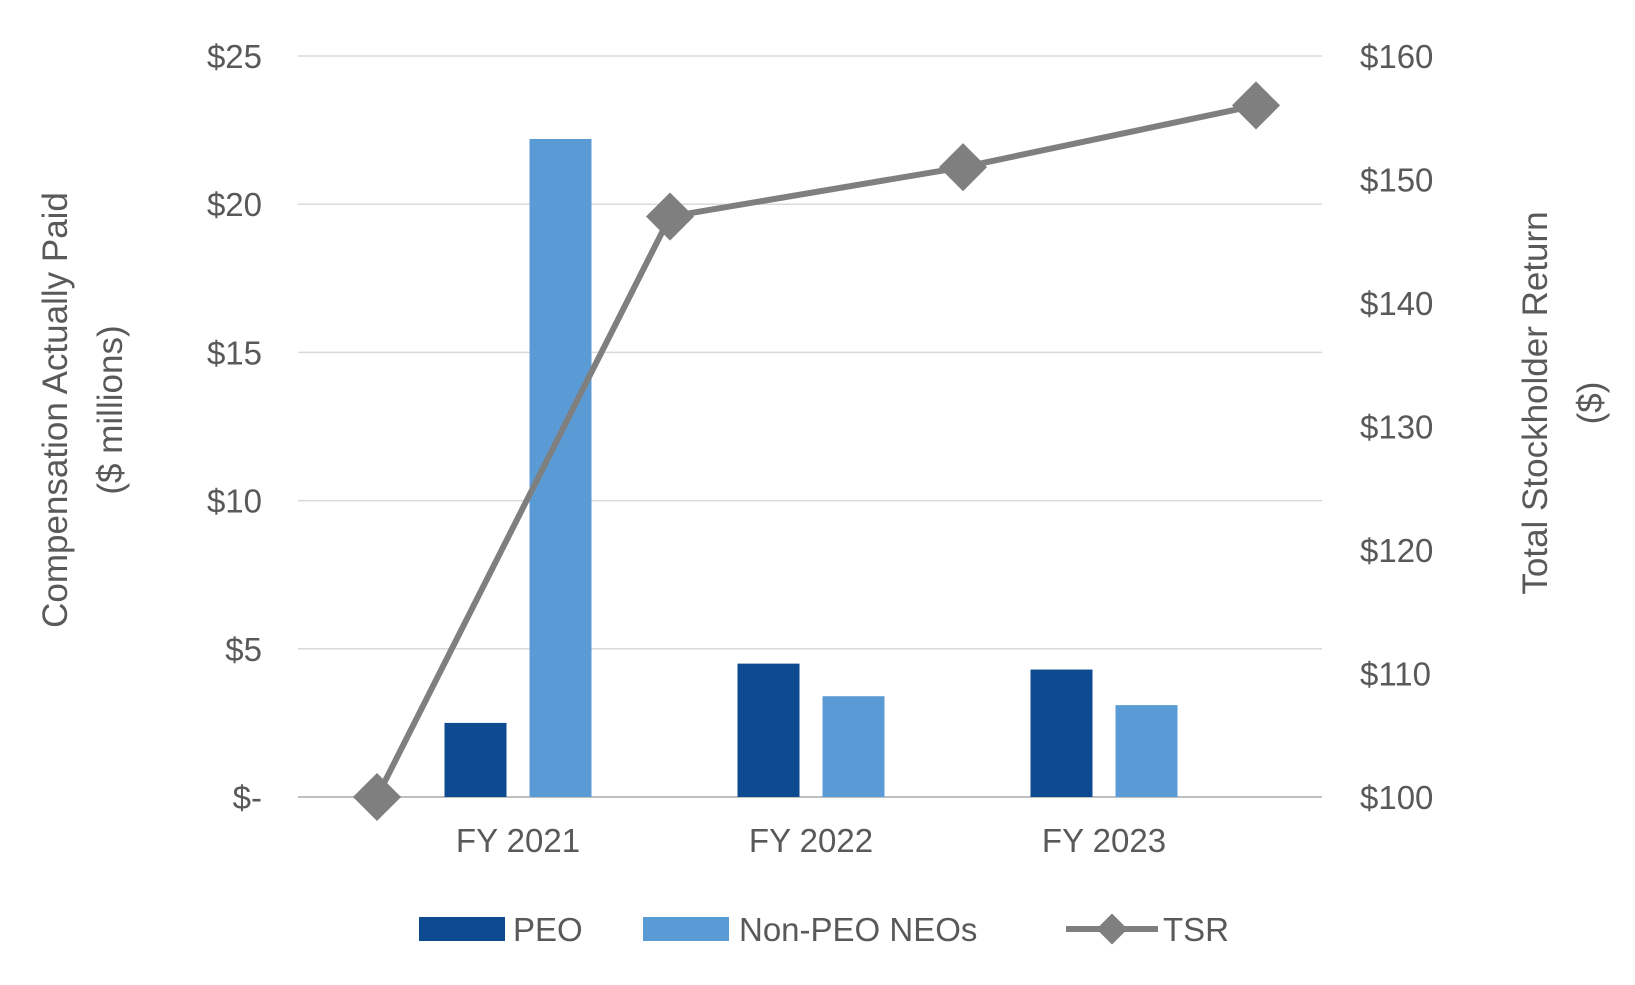 Image resolution: width=1635 pixels, height=985 pixels. Describe the element at coordinates (686, 929) in the screenshot. I see `legend-swatch-non-peo` at that location.